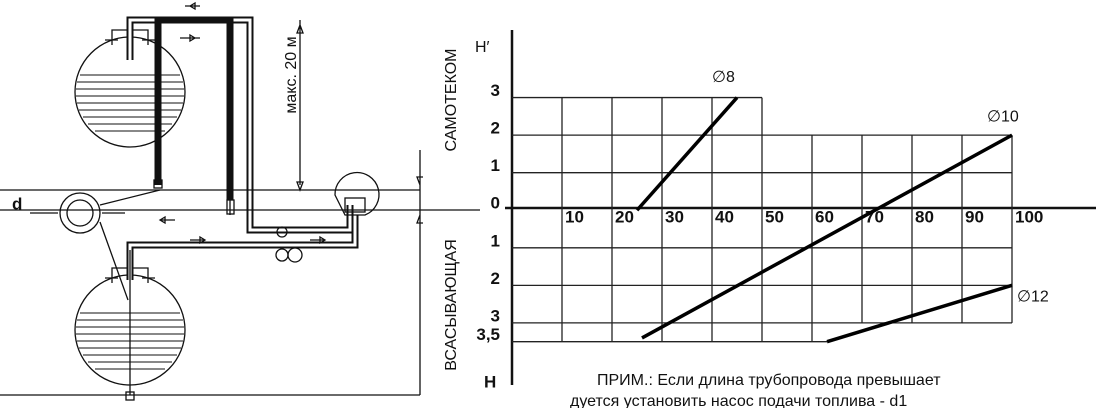  Describe the element at coordinates (488, 334) in the screenshot. I see `y-tick-label: 3,5` at that location.